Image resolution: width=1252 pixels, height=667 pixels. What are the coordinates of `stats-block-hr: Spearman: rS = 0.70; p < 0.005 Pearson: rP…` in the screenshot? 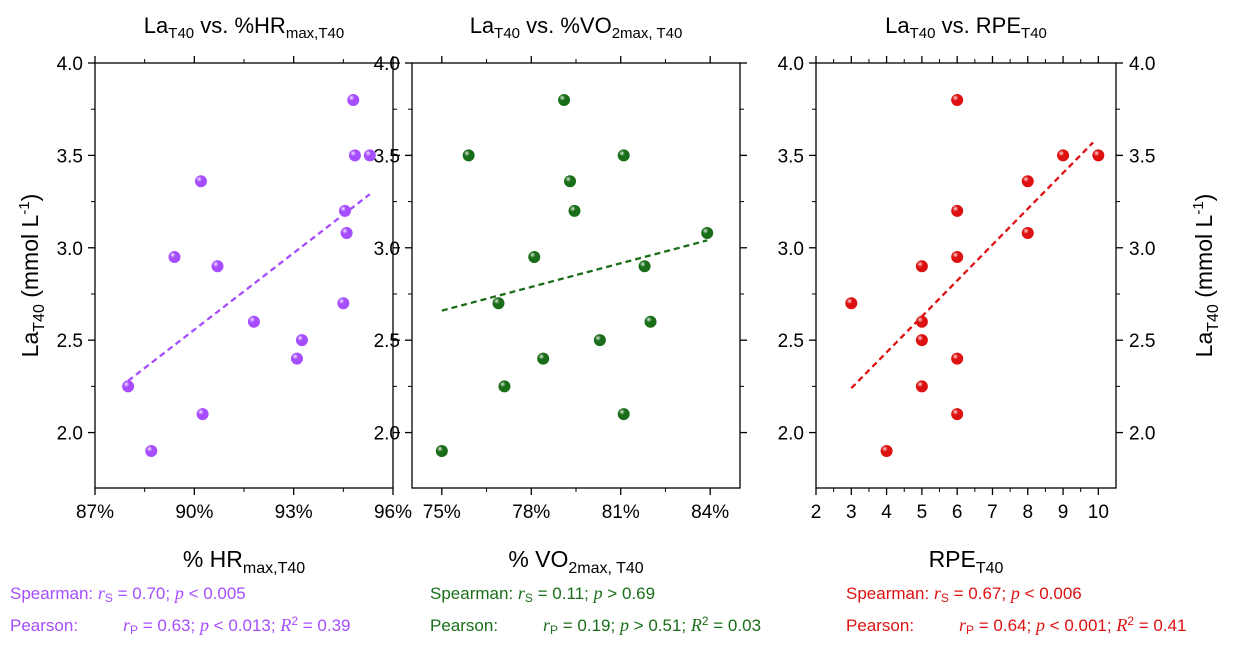 It's located at (180, 608).